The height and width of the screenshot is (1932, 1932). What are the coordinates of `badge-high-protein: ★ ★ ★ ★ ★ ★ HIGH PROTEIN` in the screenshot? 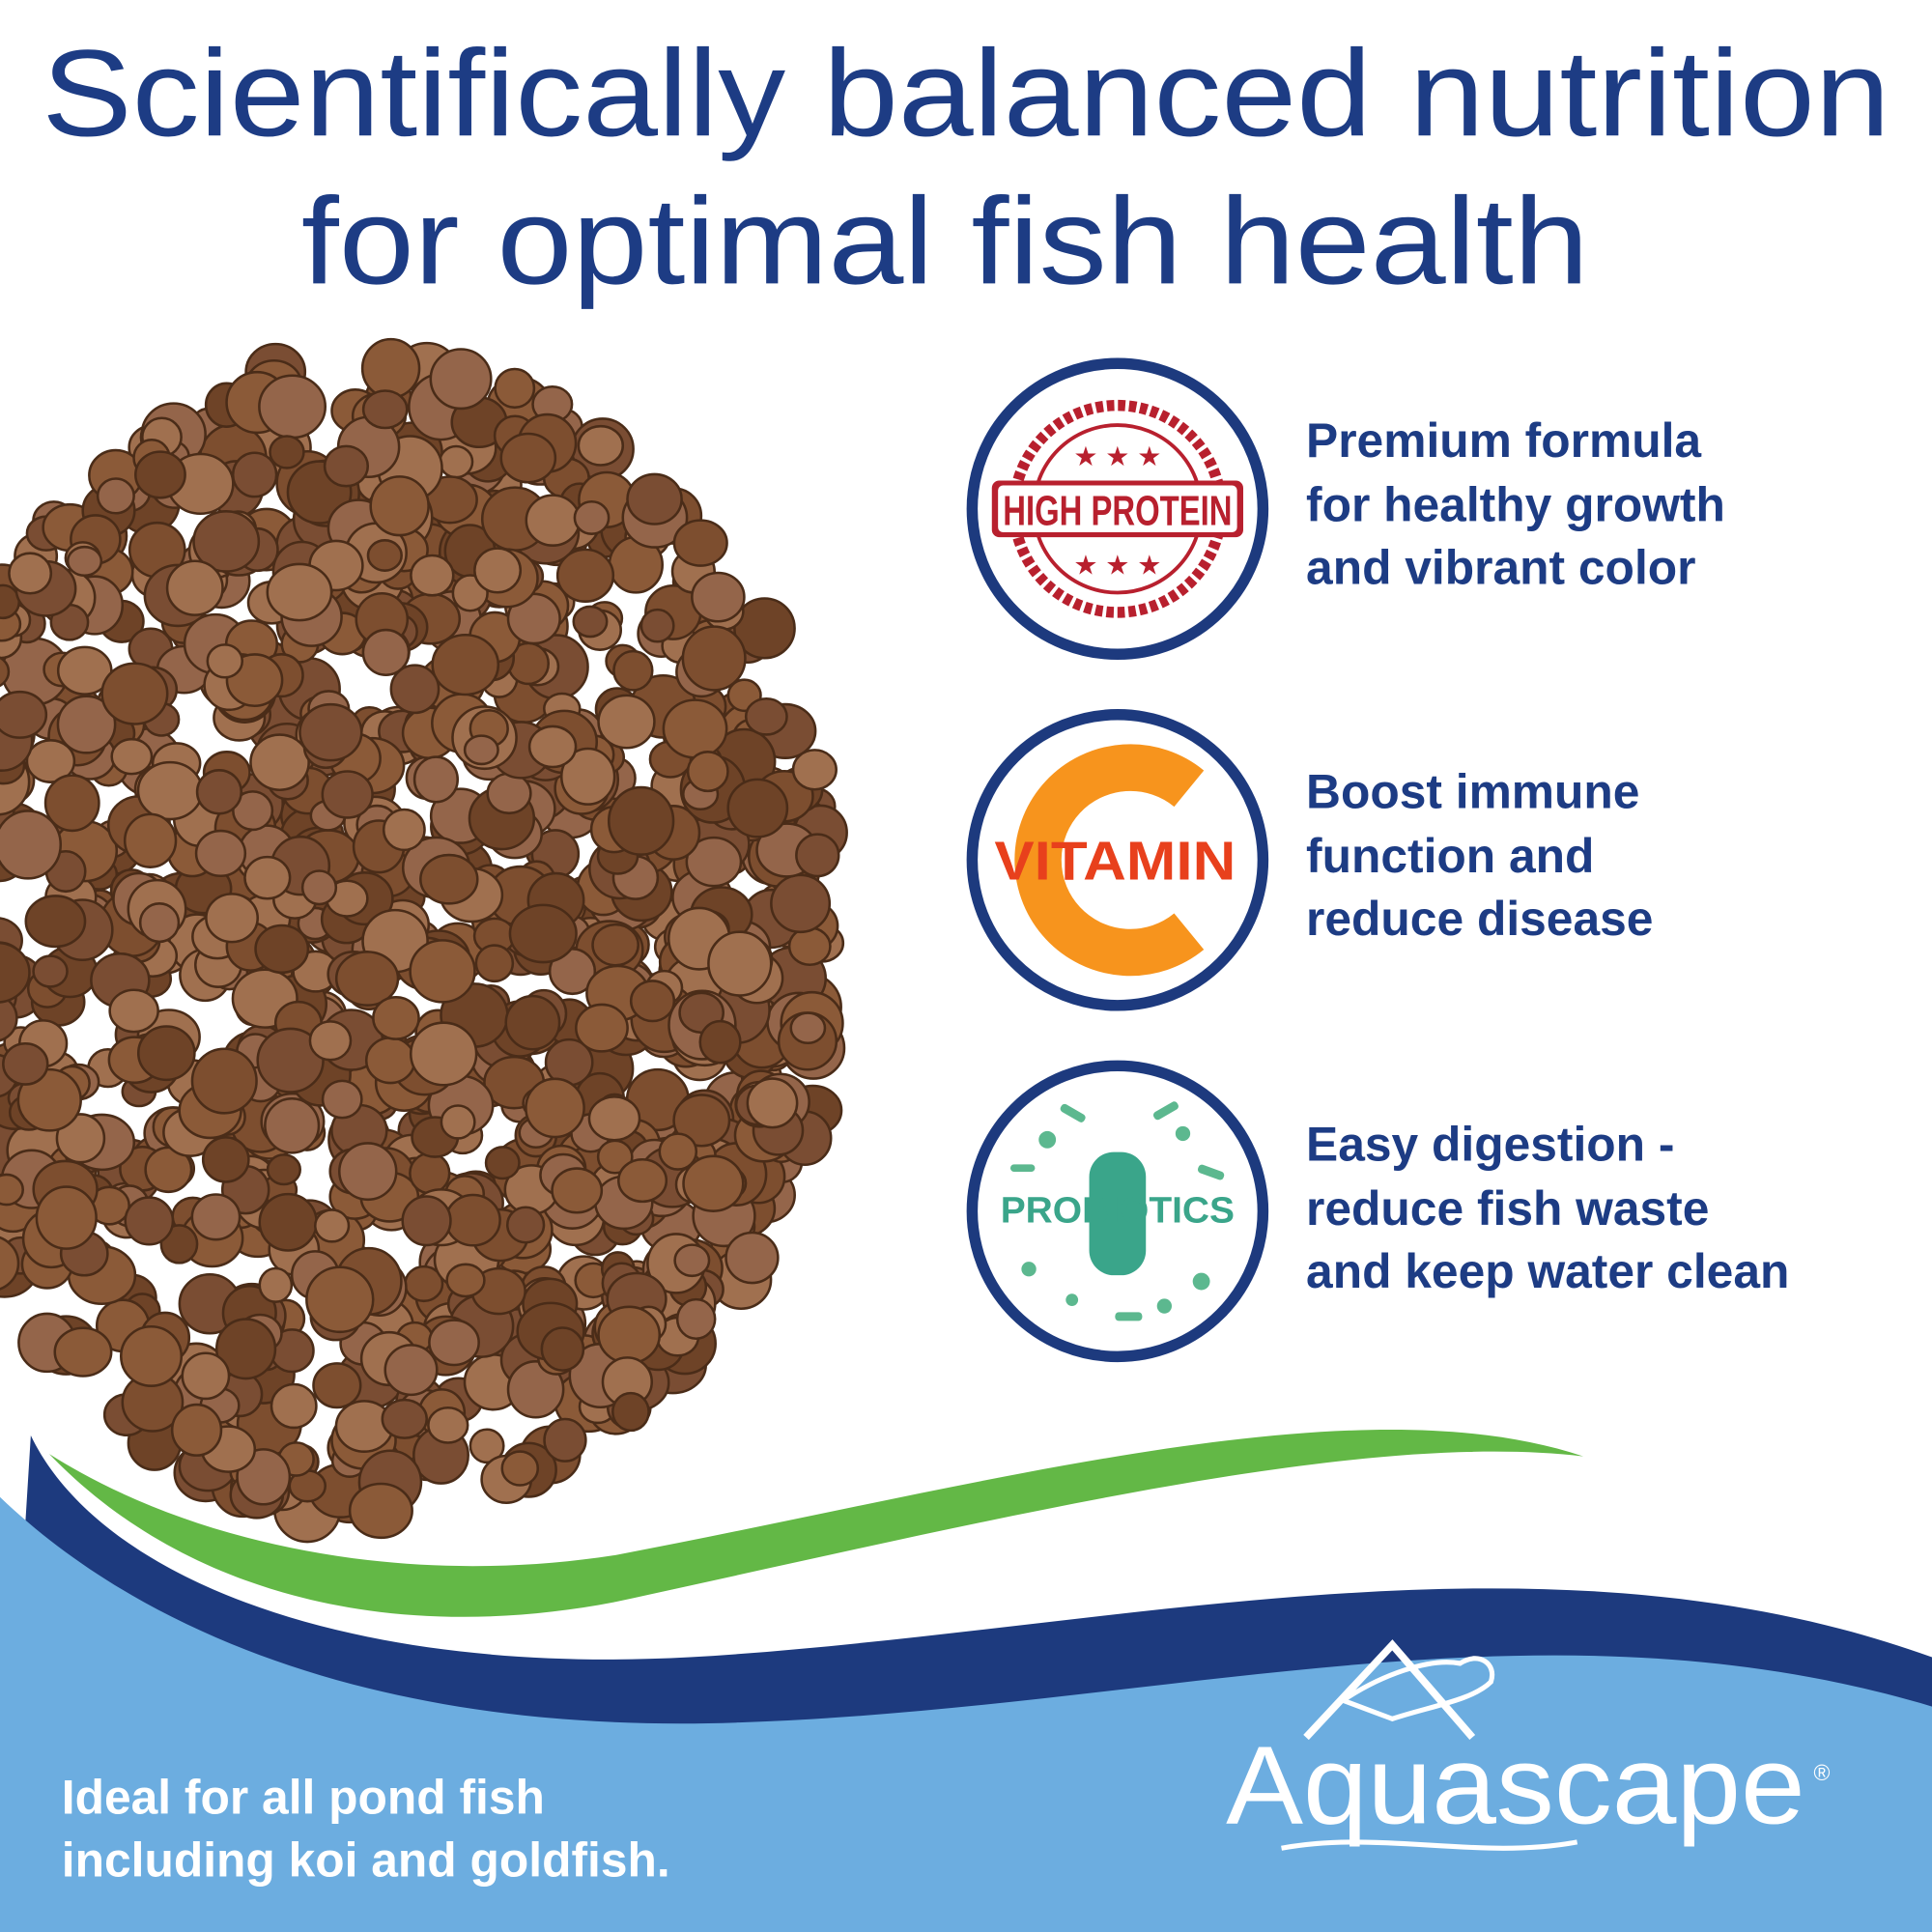 It's located at (1117, 509).